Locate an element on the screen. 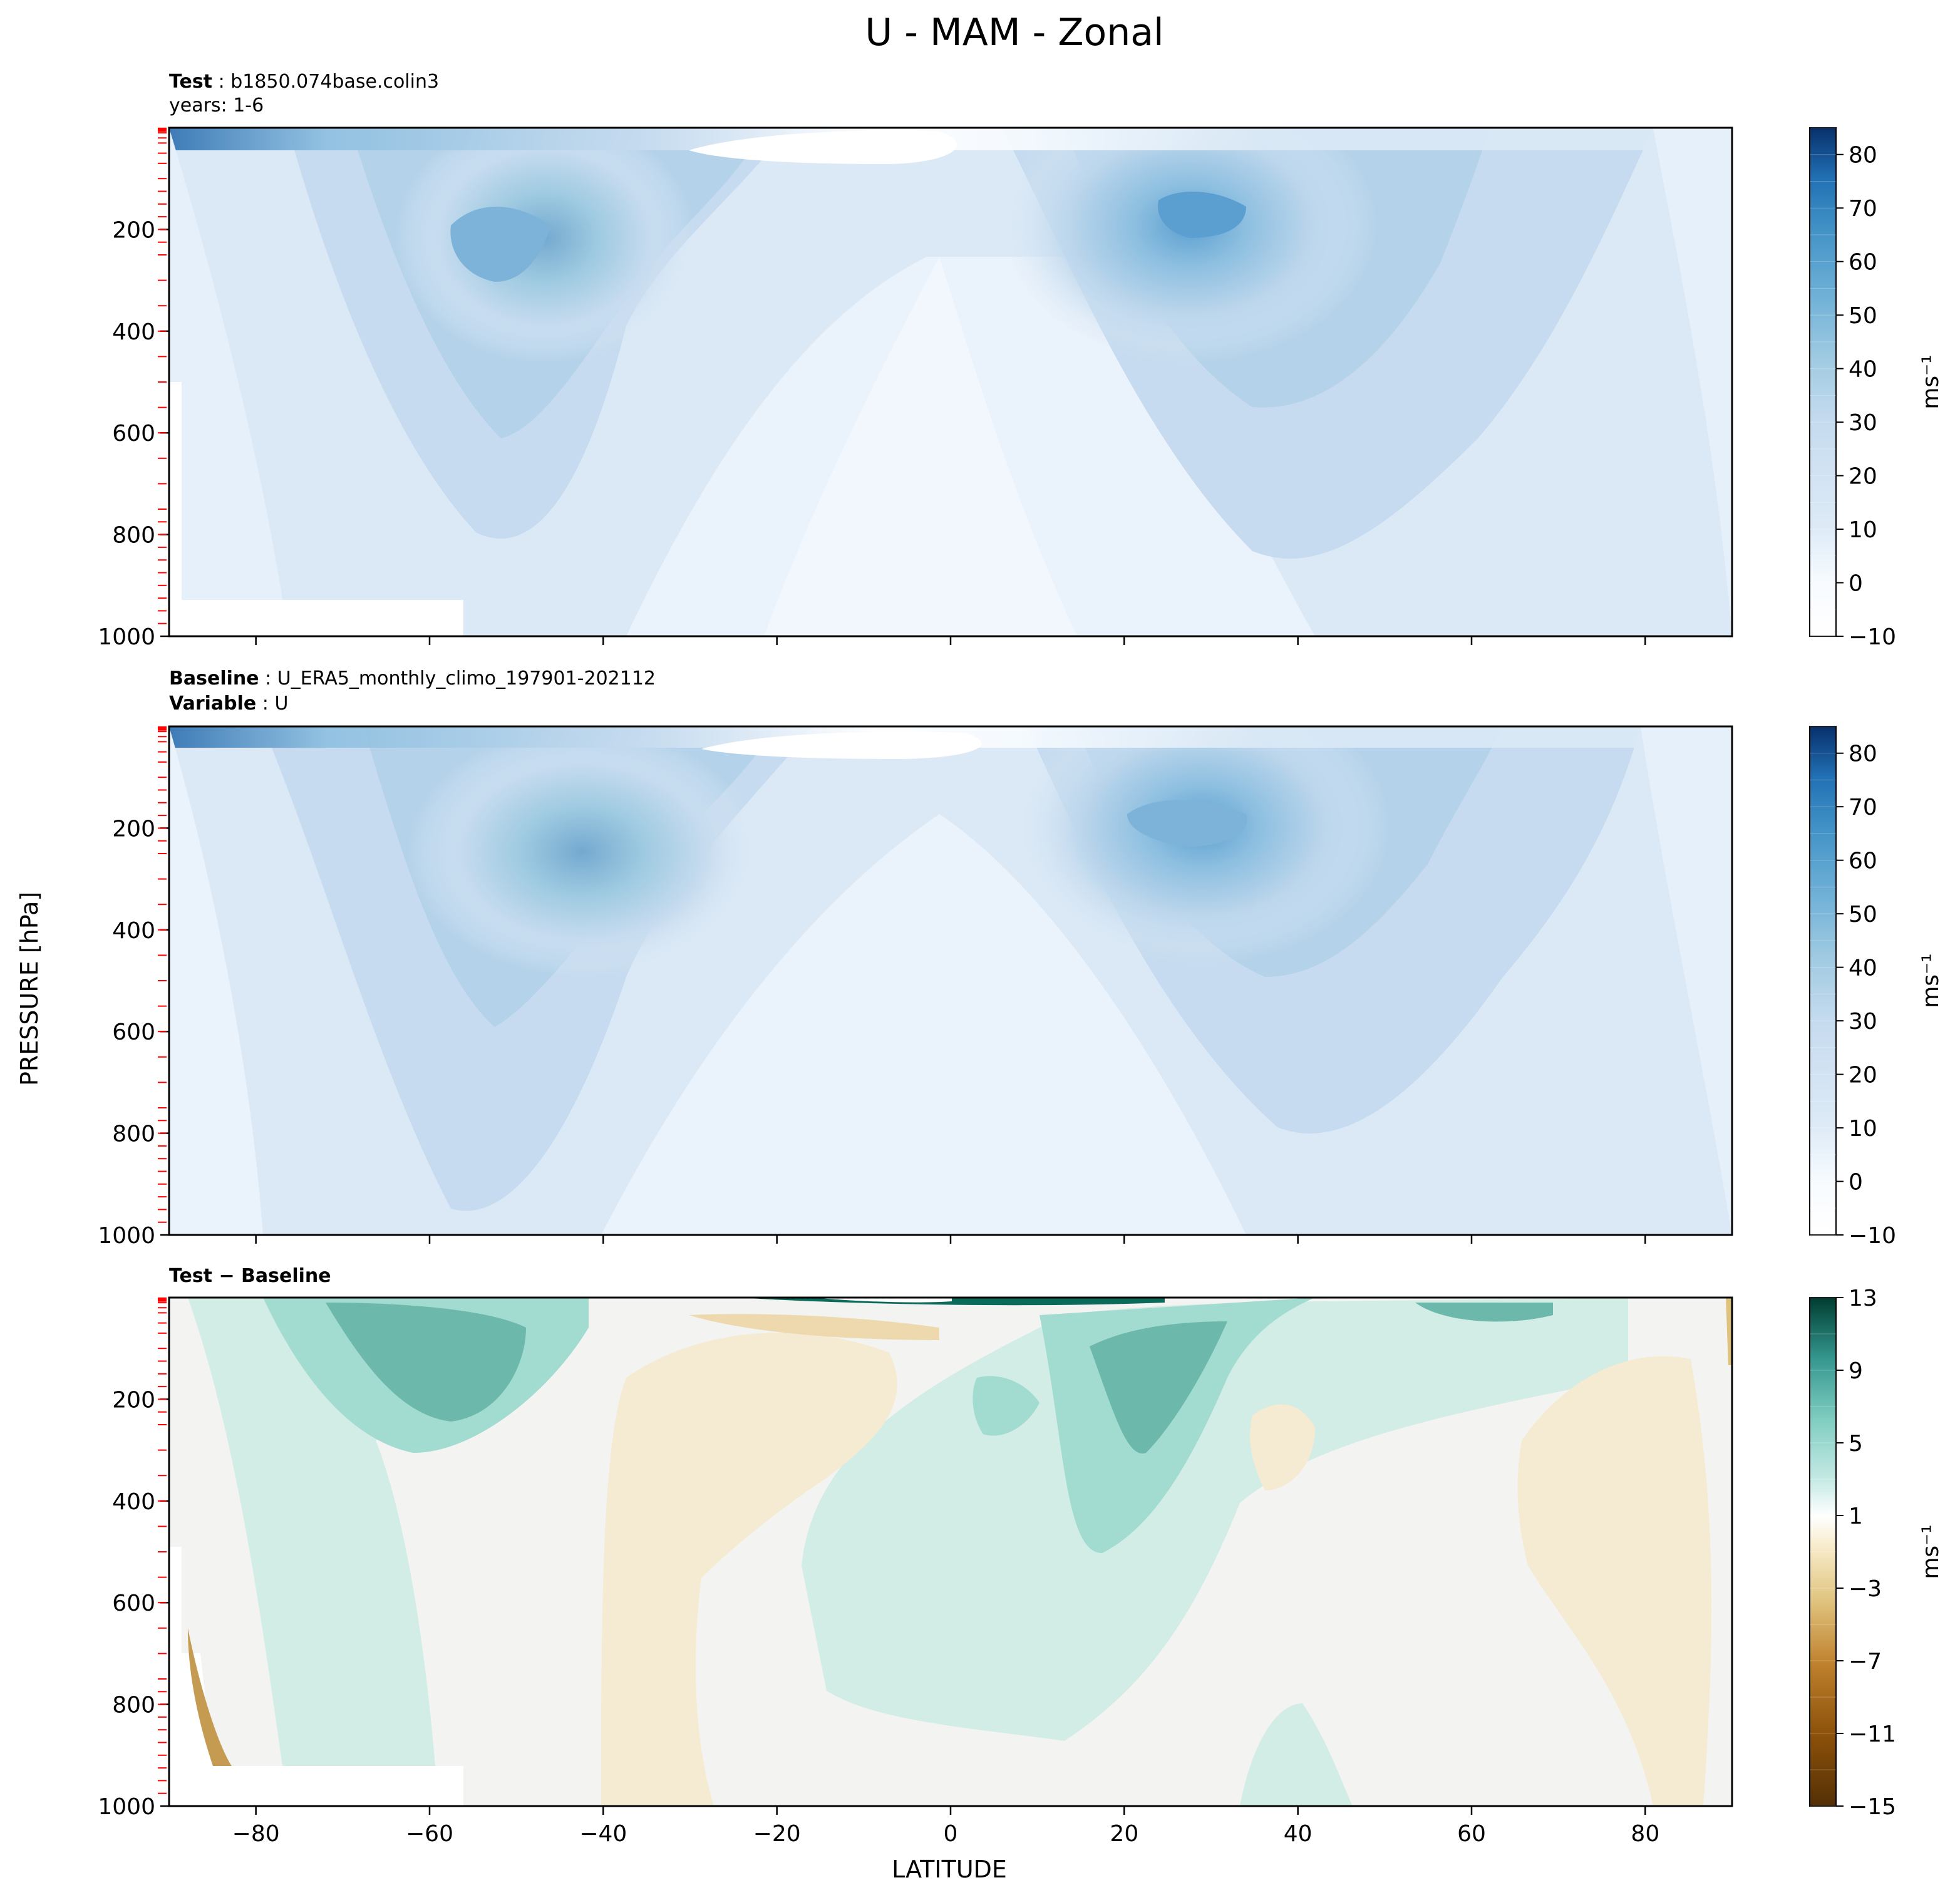  x-tick-label: −80 is located at coordinates (256, 1834).